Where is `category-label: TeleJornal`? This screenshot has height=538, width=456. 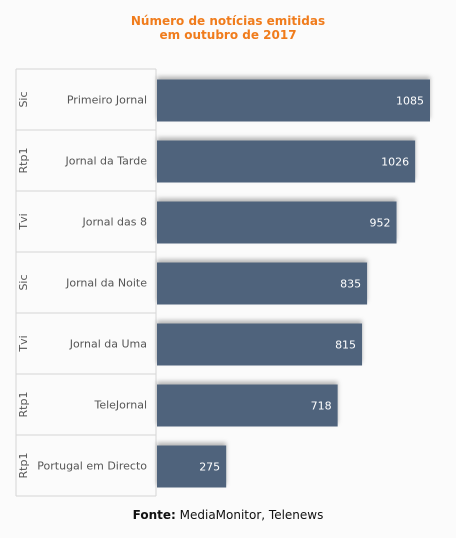 category-label: TeleJornal is located at coordinates (120, 405).